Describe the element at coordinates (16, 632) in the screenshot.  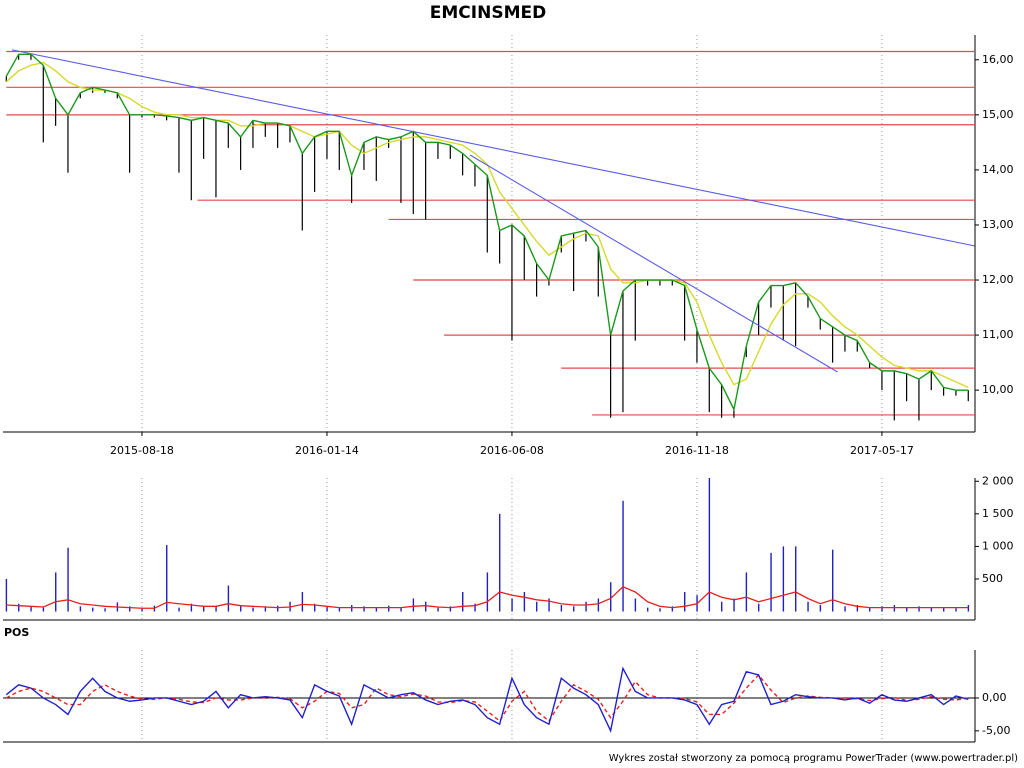
I see `panel-title: POS` at that location.